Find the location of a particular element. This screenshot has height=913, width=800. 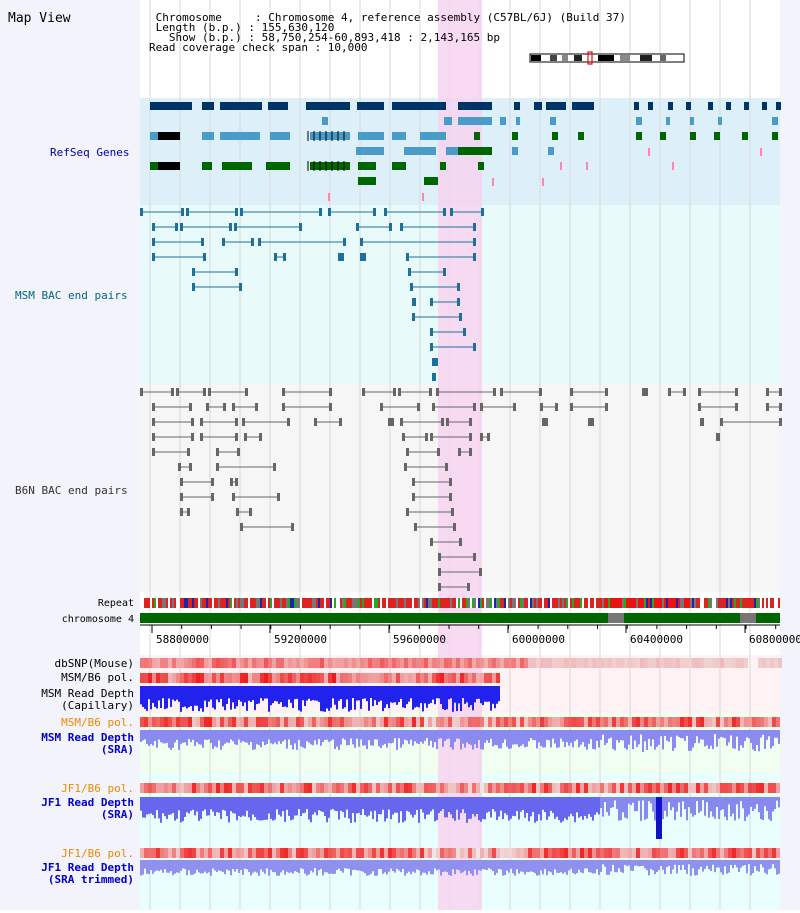

msm-bac-end is located at coordinates (344, 242).